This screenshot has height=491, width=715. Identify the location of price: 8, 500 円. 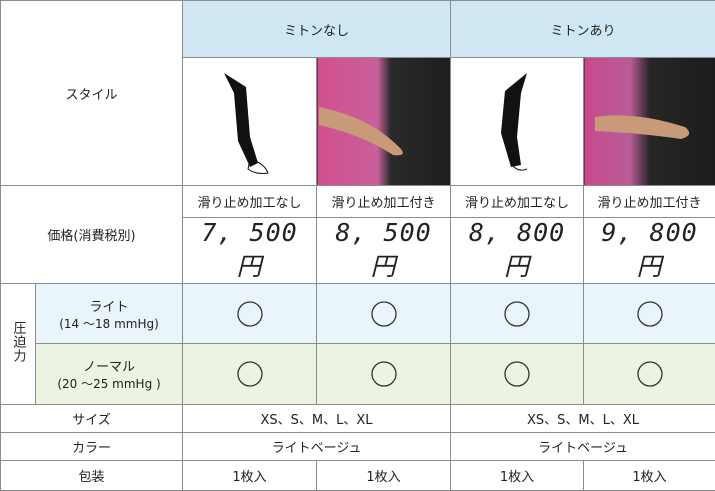
(384, 250).